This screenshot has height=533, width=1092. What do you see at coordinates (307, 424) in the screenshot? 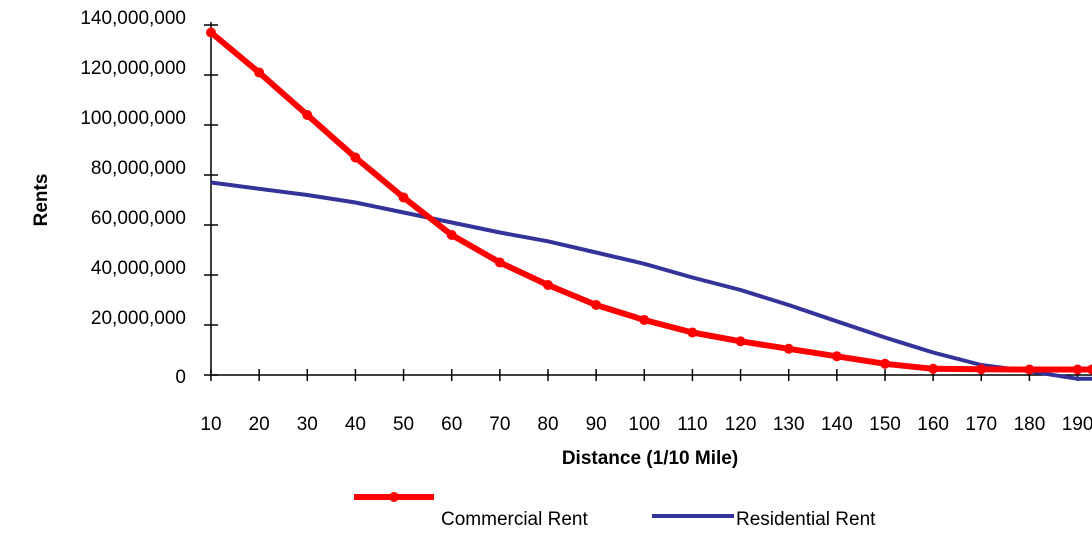
I see `x-tick-label: 30` at bounding box center [307, 424].